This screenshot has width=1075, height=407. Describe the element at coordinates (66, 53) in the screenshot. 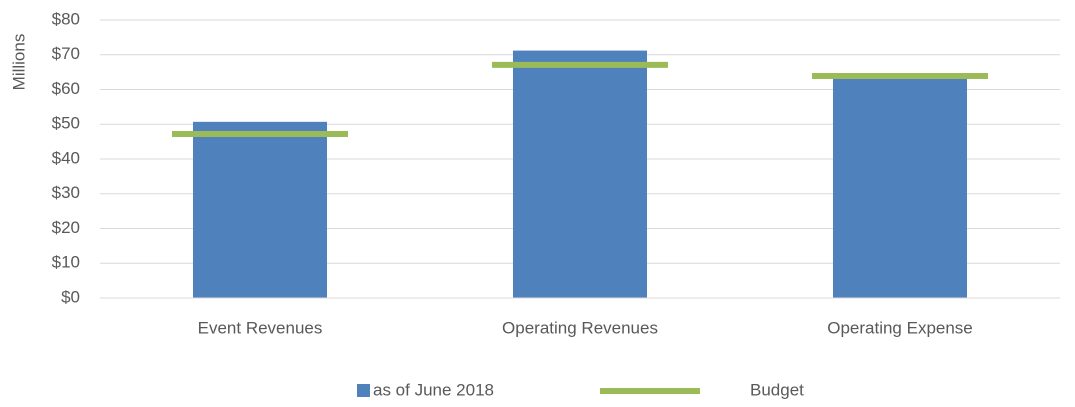

I see `y-tick-label: $70` at that location.